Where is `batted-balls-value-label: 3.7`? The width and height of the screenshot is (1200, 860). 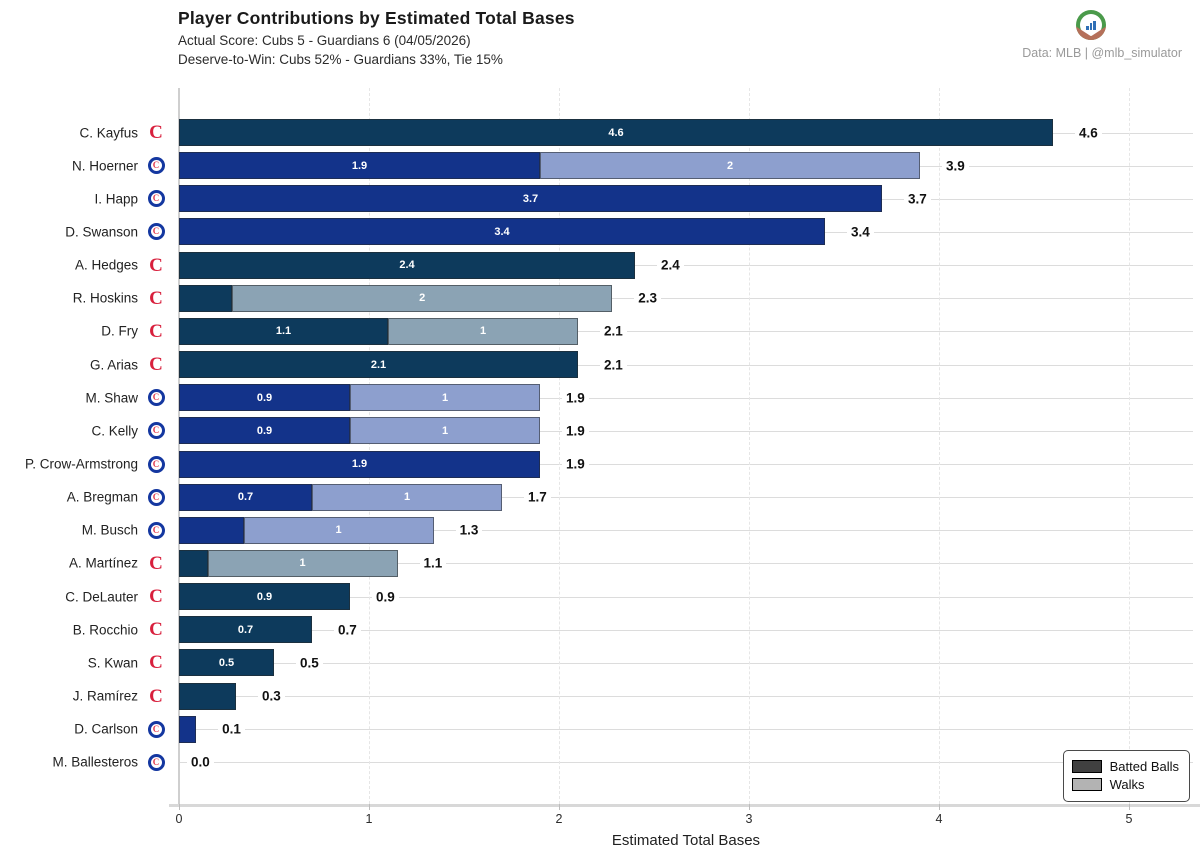 batted-balls-value-label: 3.7 is located at coordinates (530, 198).